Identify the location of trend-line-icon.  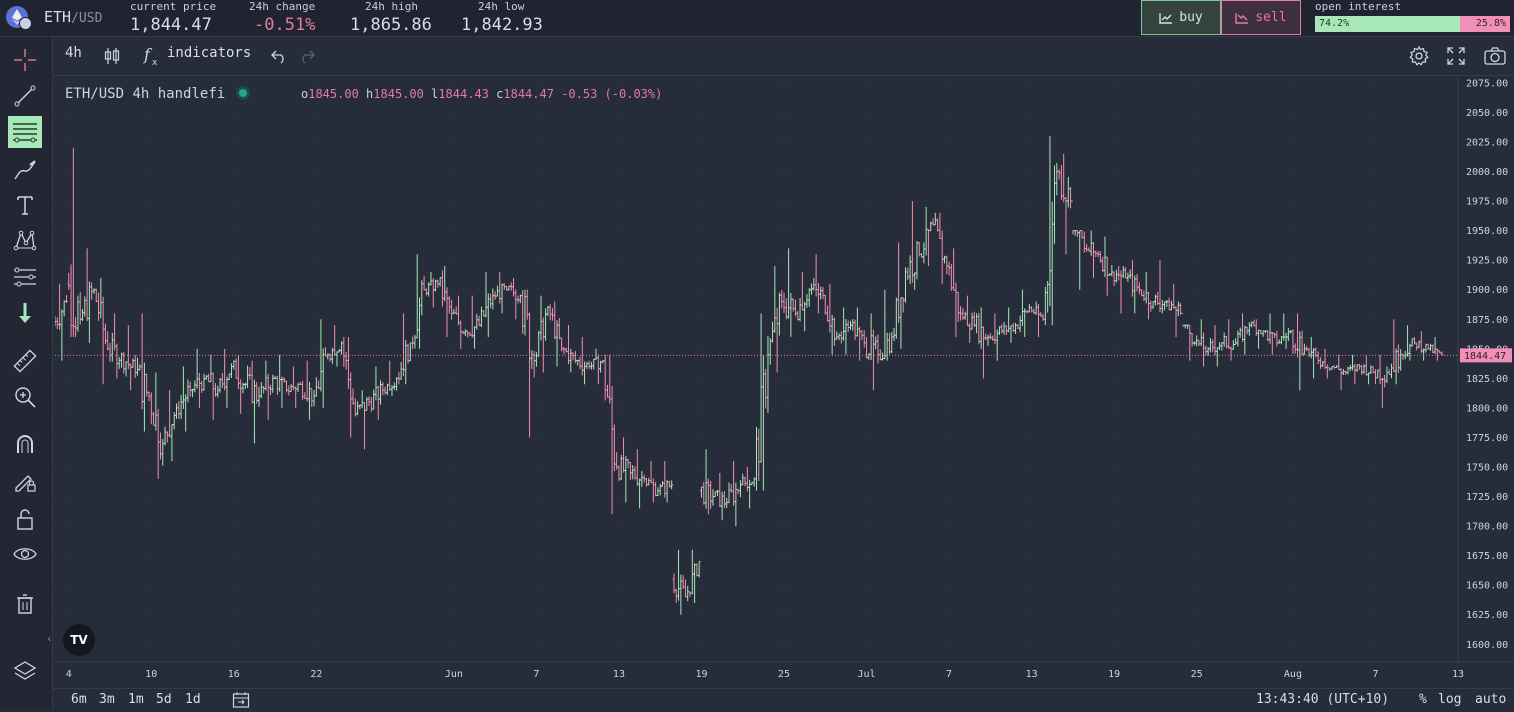
(25, 96).